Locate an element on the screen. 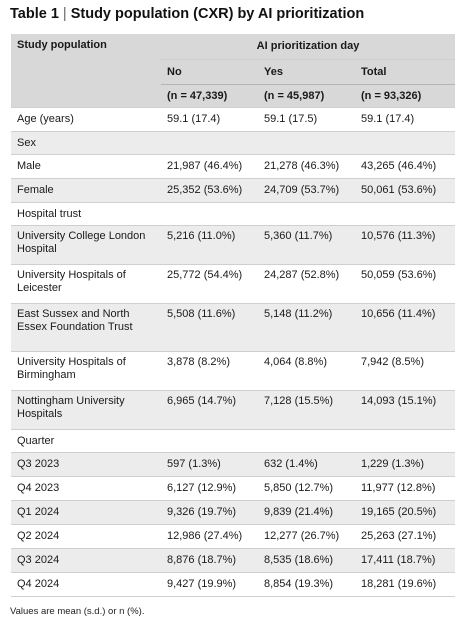 The height and width of the screenshot is (621, 464). column-count: (n = 93,326) is located at coordinates (405, 96).